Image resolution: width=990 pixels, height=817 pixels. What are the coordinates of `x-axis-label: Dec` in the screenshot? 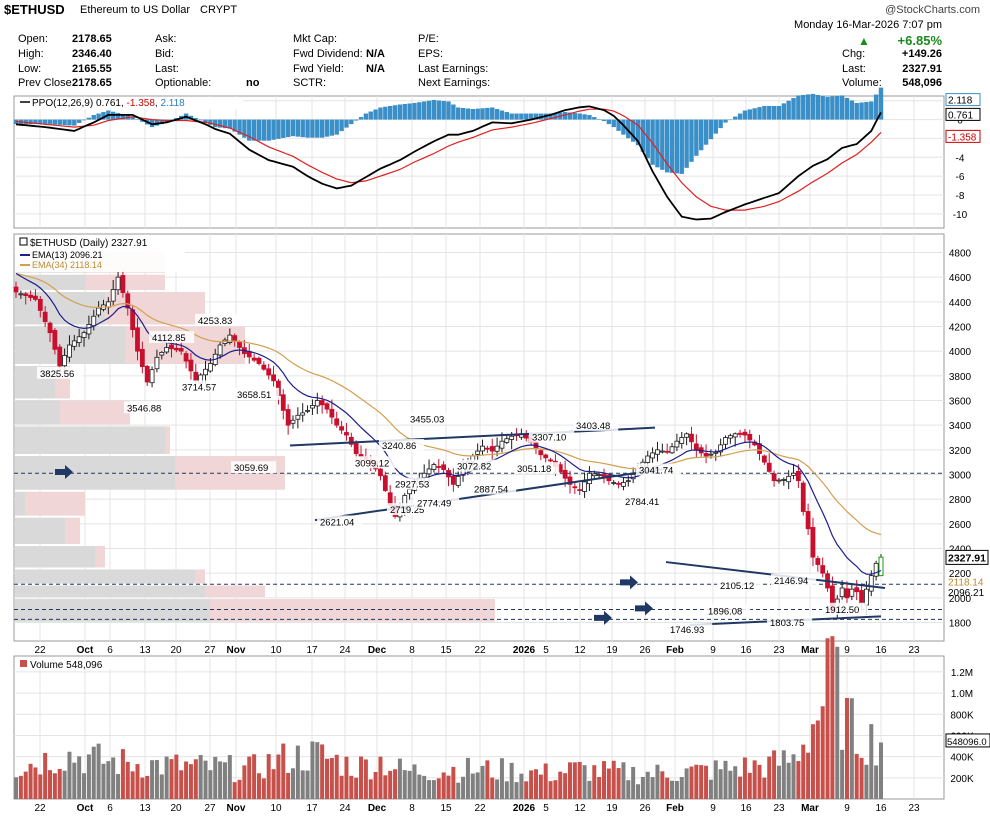 It's located at (377, 808).